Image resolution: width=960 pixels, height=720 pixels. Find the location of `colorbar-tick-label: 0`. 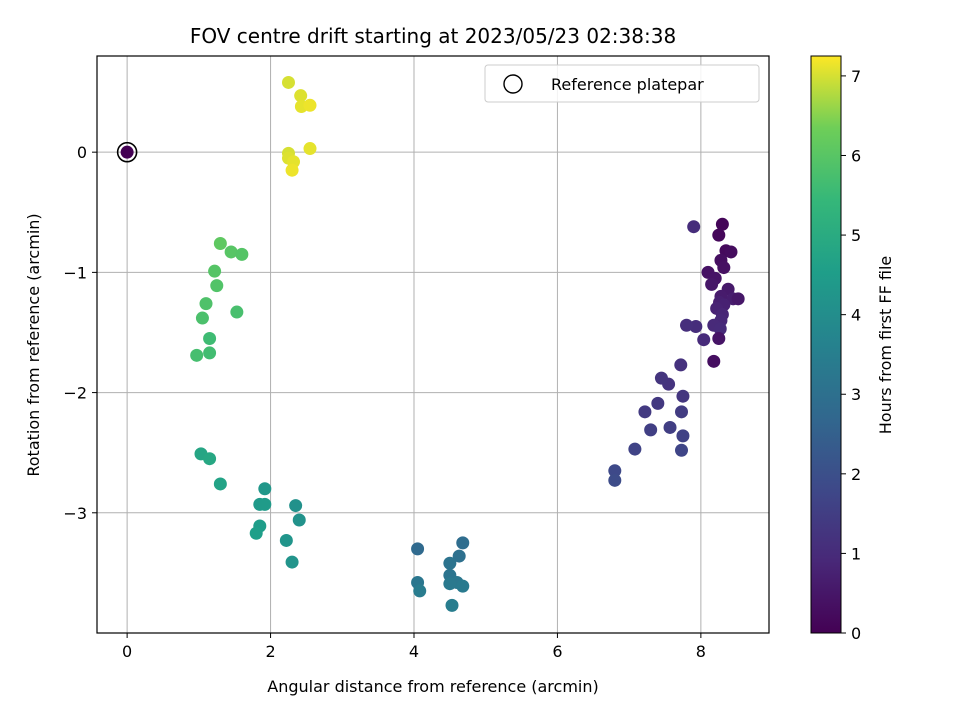

colorbar-tick-label: 0 is located at coordinates (856, 633).